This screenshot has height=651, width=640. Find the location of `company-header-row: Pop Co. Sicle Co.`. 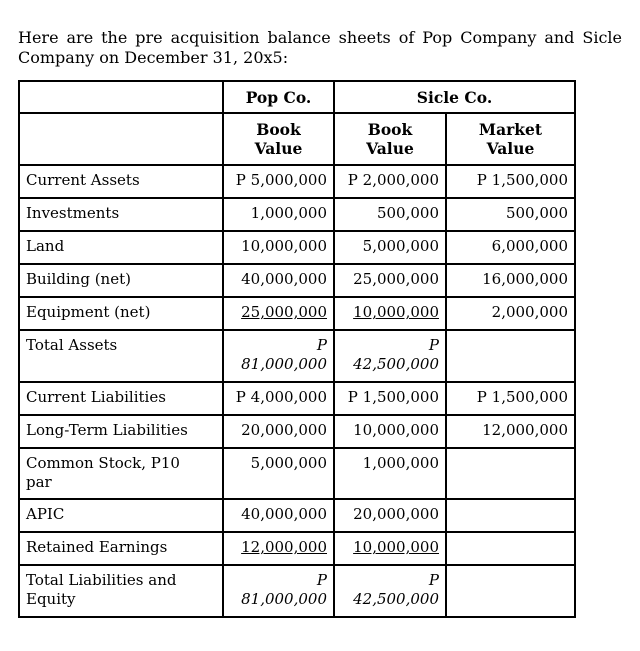

company-header-row: Pop Co. Sicle Co. is located at coordinates (297, 97).